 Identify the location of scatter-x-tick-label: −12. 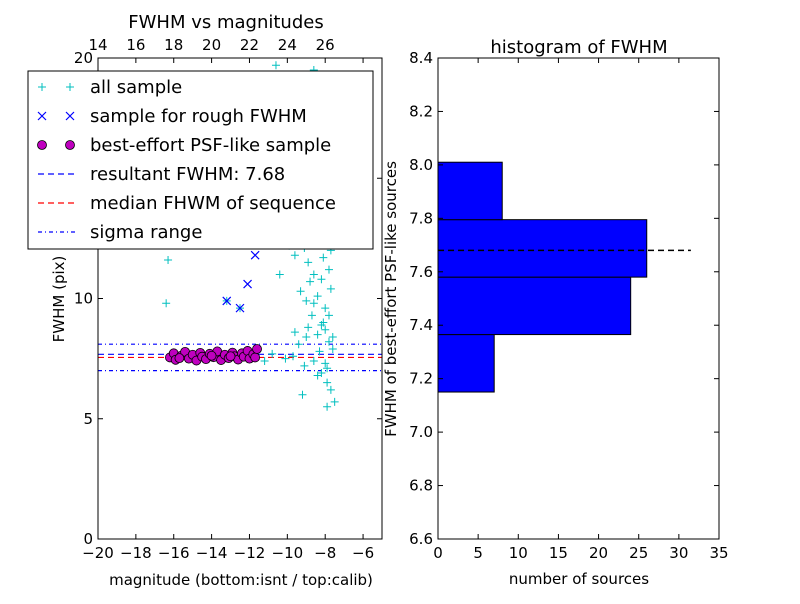
(250, 553).